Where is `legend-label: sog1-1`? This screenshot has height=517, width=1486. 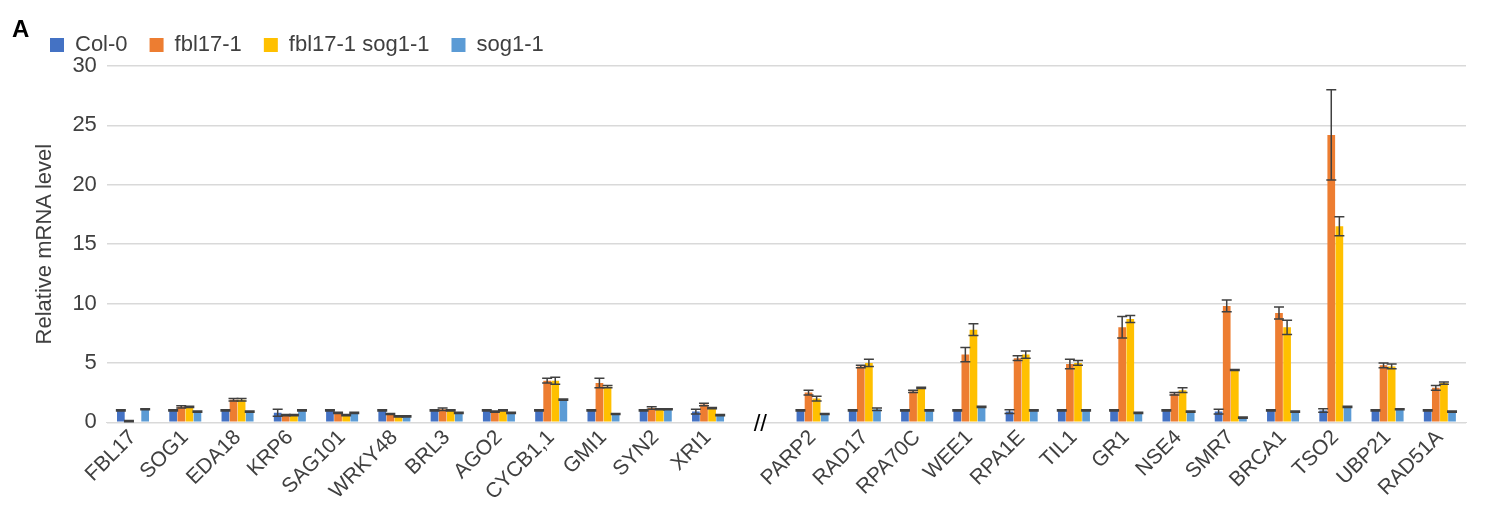
legend-label: sog1-1 is located at coordinates (510, 44).